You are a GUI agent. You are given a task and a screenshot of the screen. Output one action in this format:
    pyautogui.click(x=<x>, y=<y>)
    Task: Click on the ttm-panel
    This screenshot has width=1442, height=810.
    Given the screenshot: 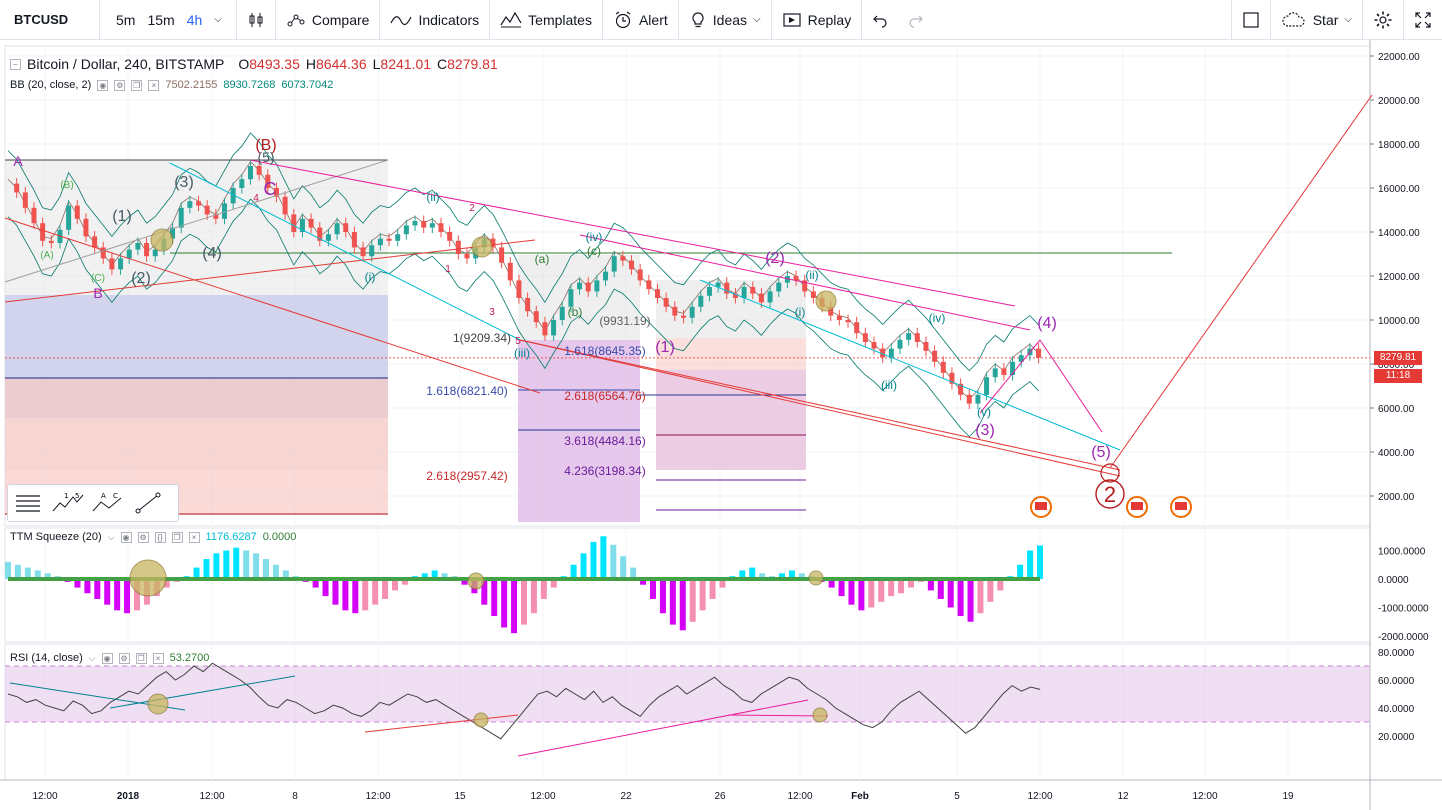 What is the action you would take?
    pyautogui.click(x=687, y=585)
    